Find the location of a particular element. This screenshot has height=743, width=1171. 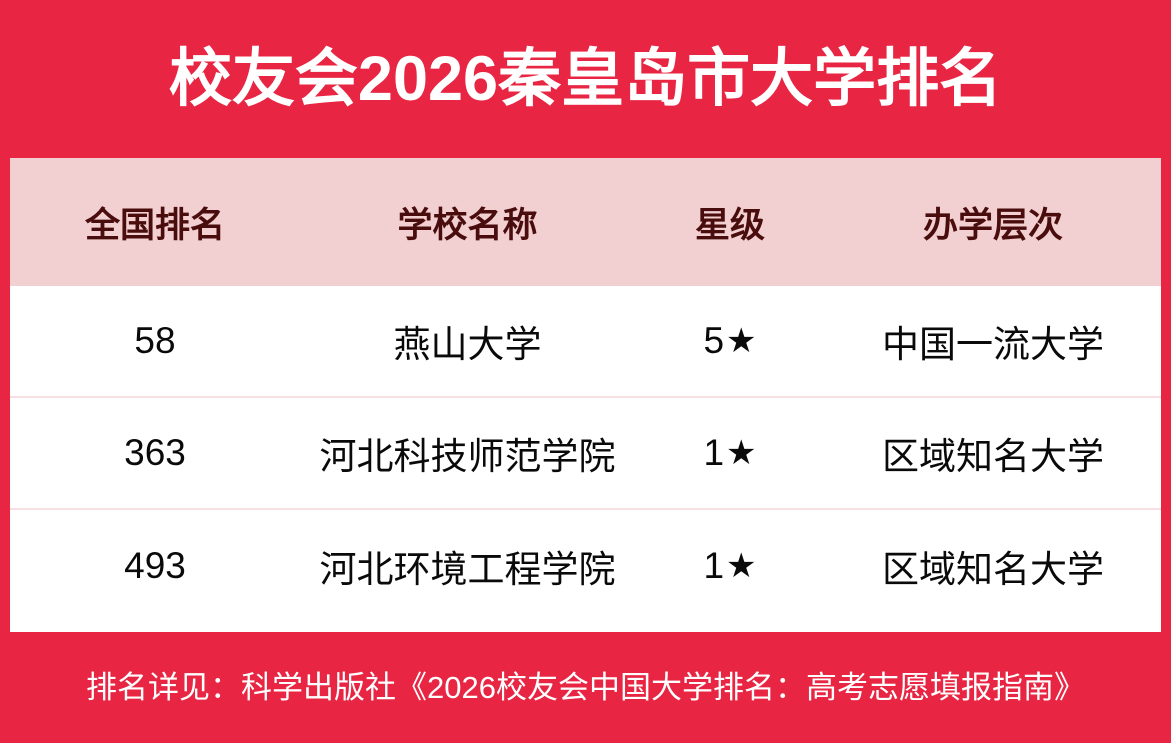

cell-rank: 363 is located at coordinates (155, 452).